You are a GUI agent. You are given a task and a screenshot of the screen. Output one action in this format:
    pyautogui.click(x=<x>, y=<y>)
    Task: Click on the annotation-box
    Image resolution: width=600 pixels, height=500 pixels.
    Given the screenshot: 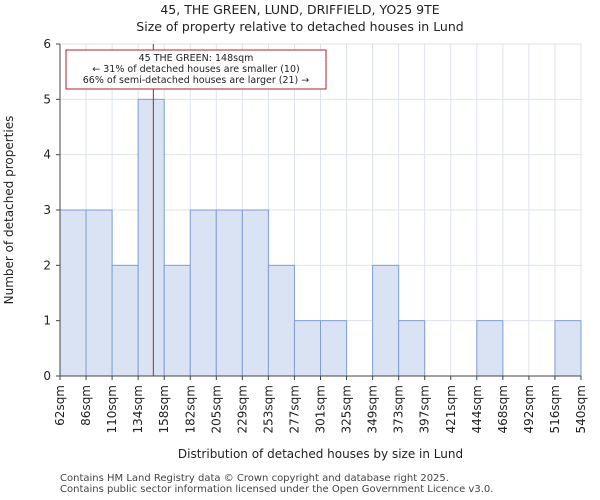 What is the action you would take?
    pyautogui.click(x=196, y=69)
    